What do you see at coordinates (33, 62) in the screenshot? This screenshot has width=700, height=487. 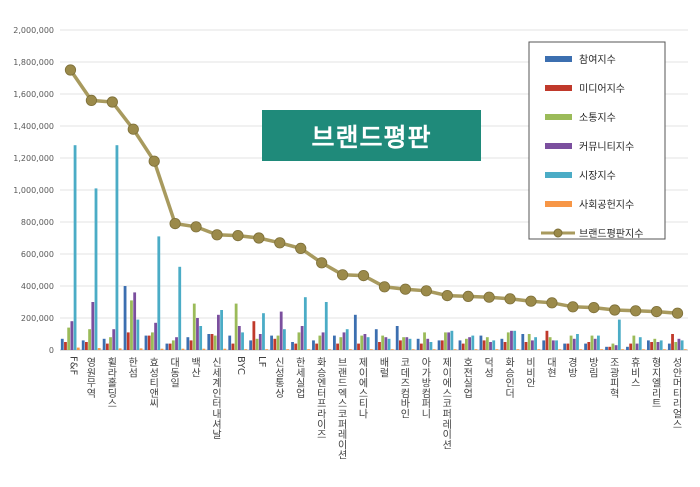 I see `y-tick-label: 1,800,000` at bounding box center [33, 62].